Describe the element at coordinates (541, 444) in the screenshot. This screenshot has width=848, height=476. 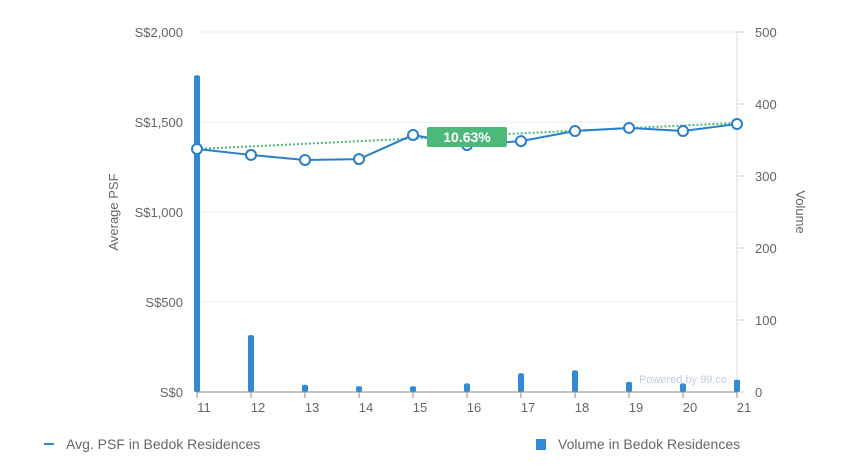
I see `bar-legend-icon` at that location.